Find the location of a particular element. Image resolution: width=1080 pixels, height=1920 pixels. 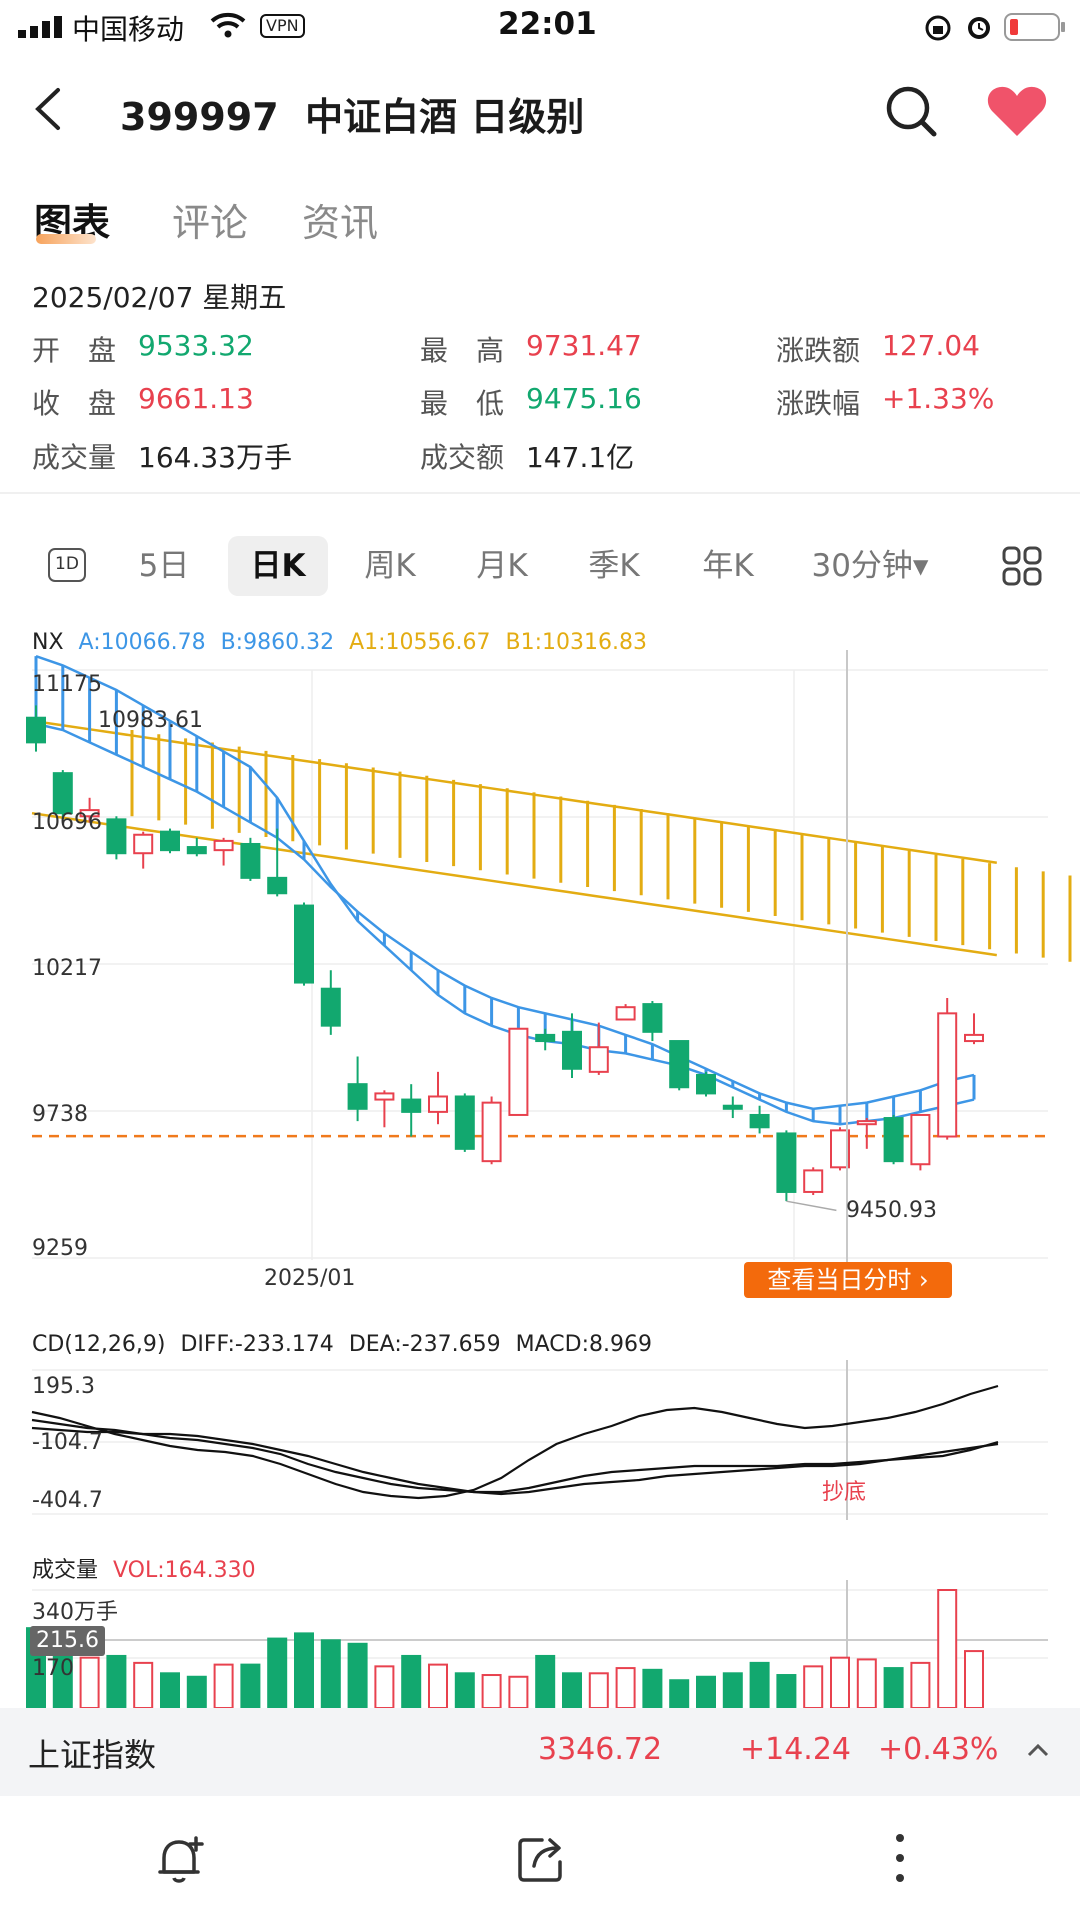

close-label: 收 盘 is located at coordinates (74, 403).